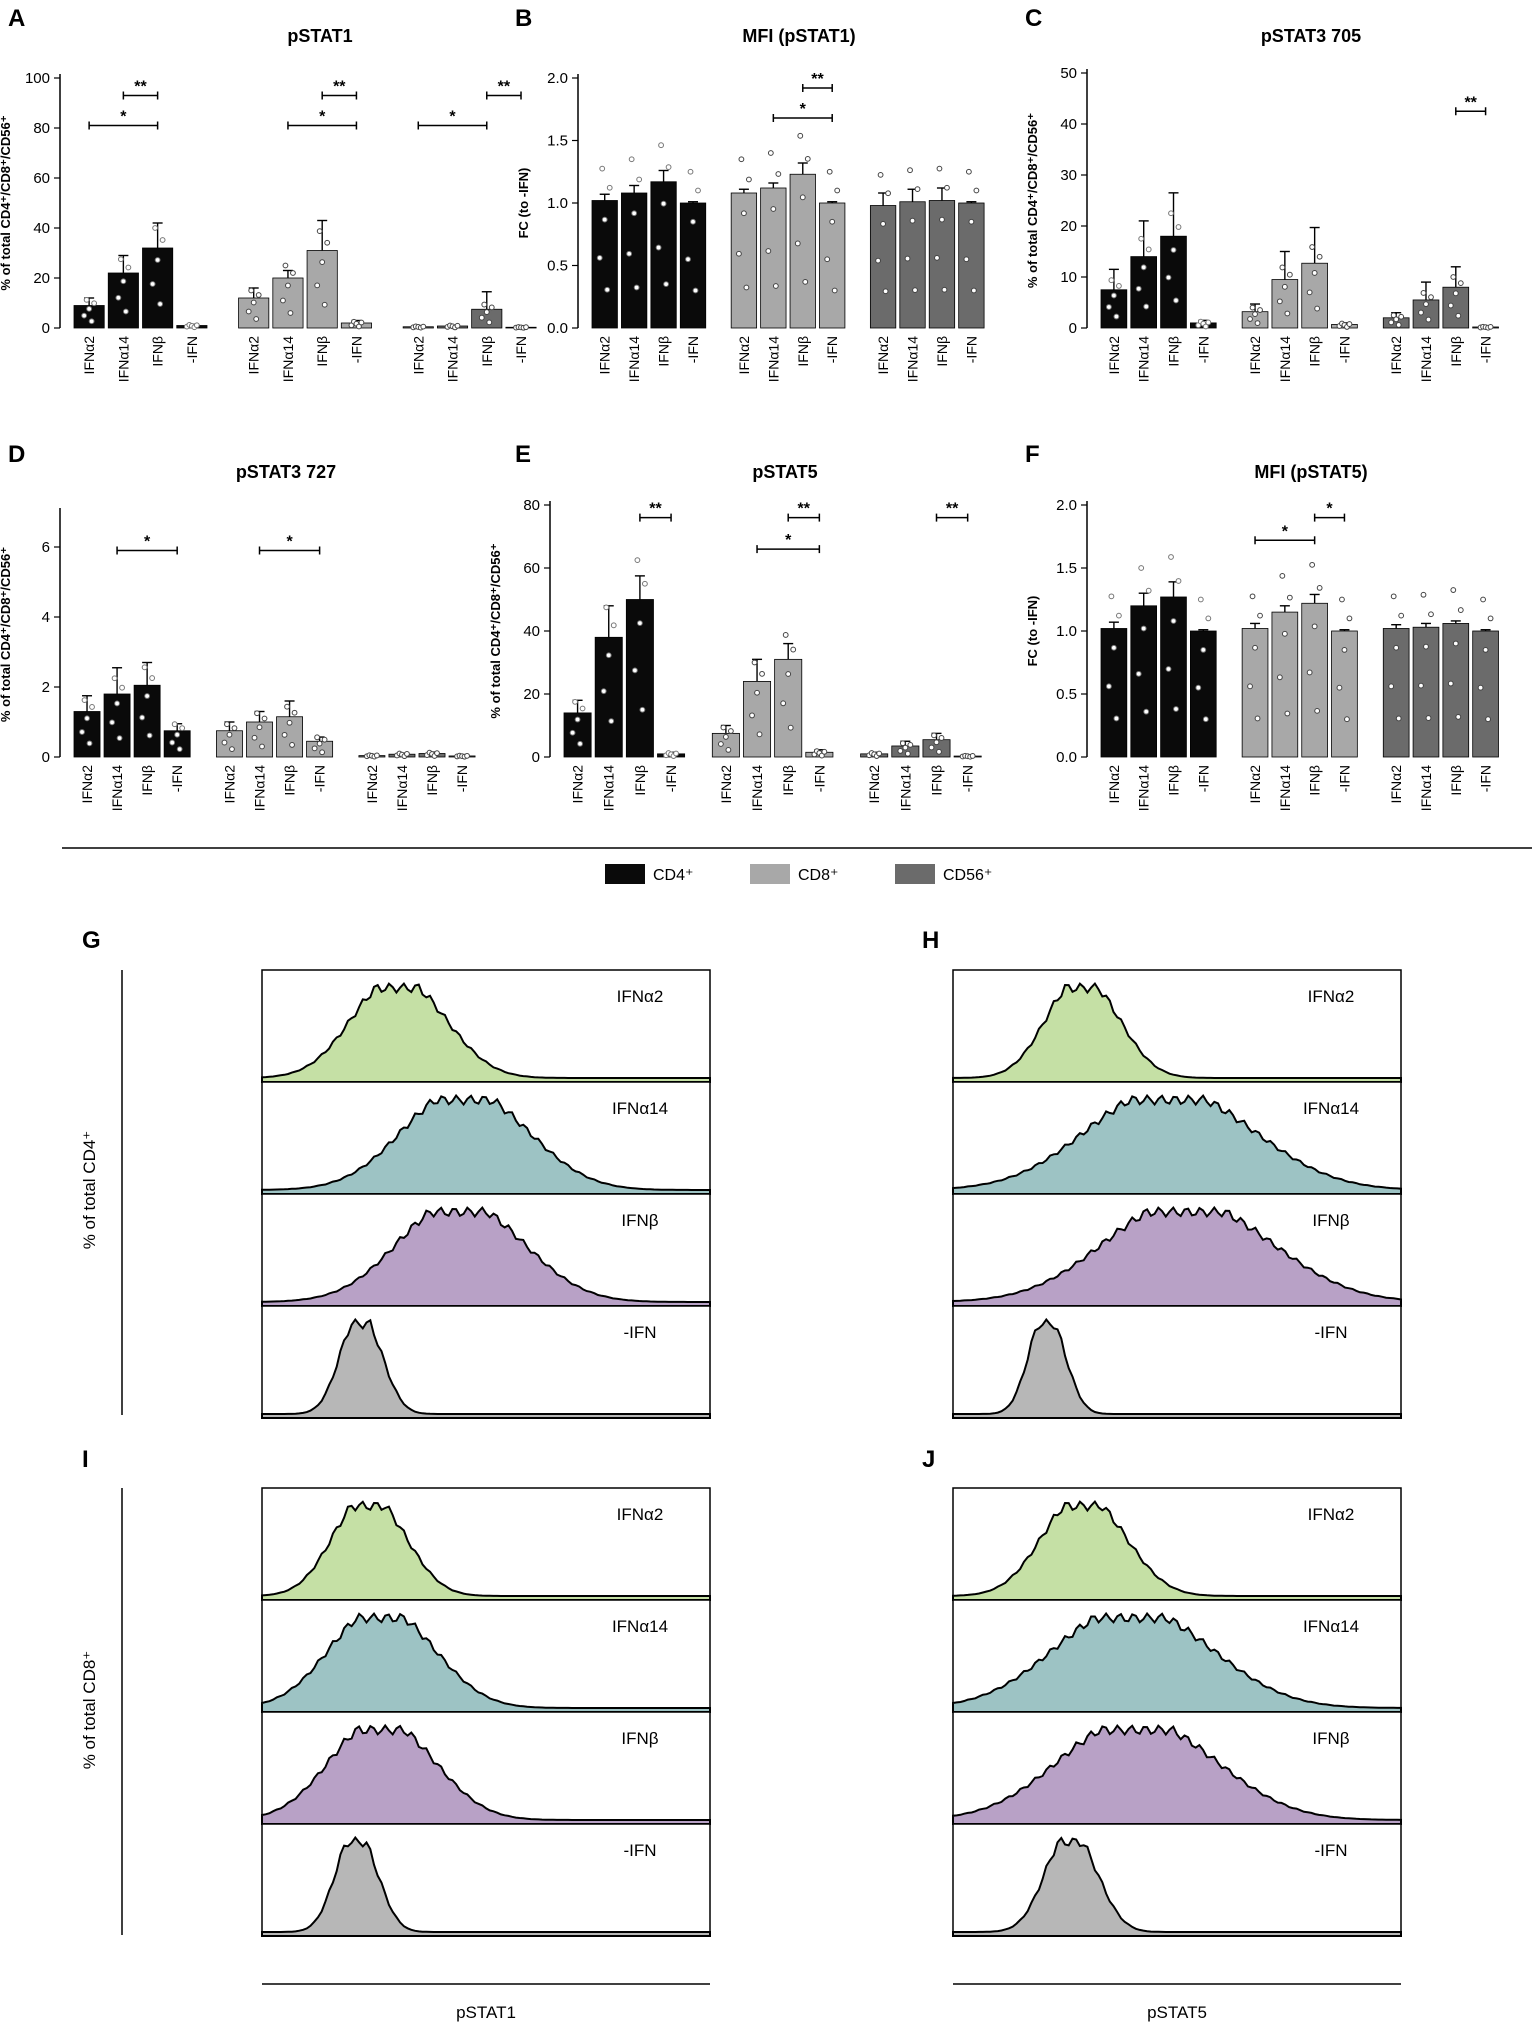 Image resolution: width=1532 pixels, height=2029 pixels. What do you see at coordinates (1177, 2012) in the screenshot?
I see `x-axis-label: pSTAT5` at bounding box center [1177, 2012].